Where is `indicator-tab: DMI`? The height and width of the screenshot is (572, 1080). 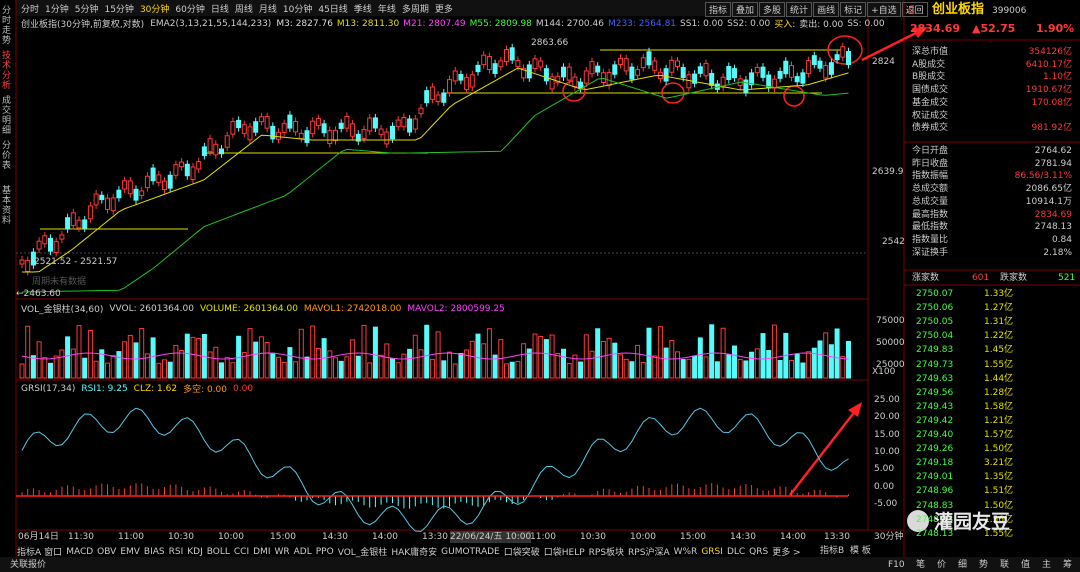 indicator-tab: DMI is located at coordinates (262, 551).